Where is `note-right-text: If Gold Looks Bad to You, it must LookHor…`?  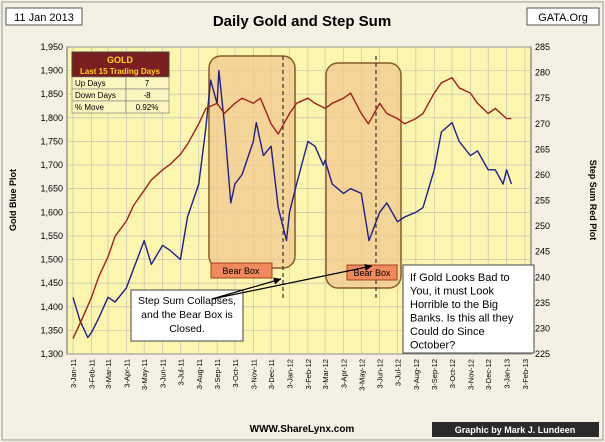 note-right-text: If Gold Looks Bad to You, it must LookHor… is located at coordinates (462, 312).